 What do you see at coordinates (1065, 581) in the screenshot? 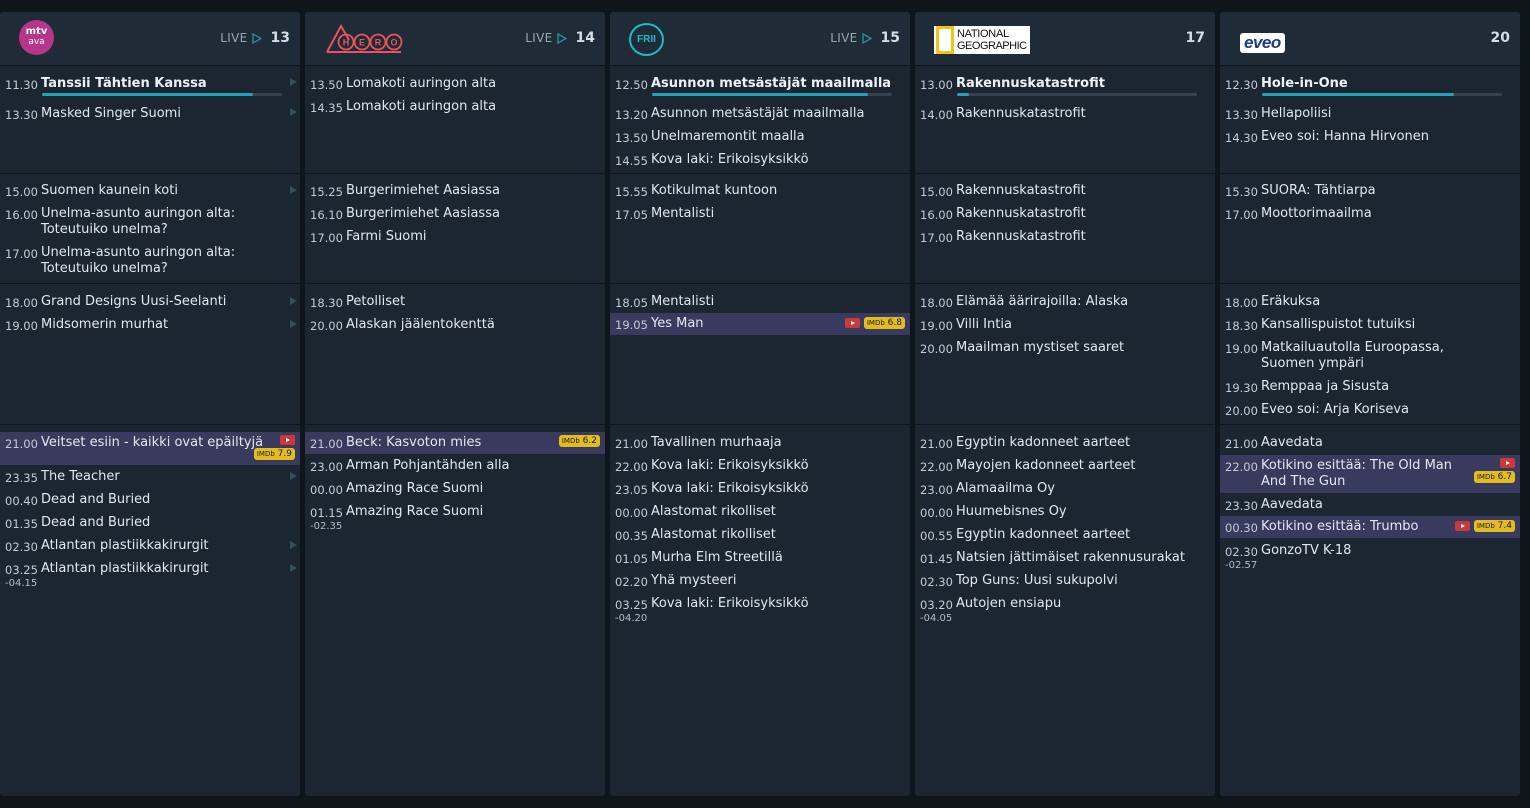
I see `program-row: 02.30 Top Guns: Uusi sukupolvi` at bounding box center [1065, 581].